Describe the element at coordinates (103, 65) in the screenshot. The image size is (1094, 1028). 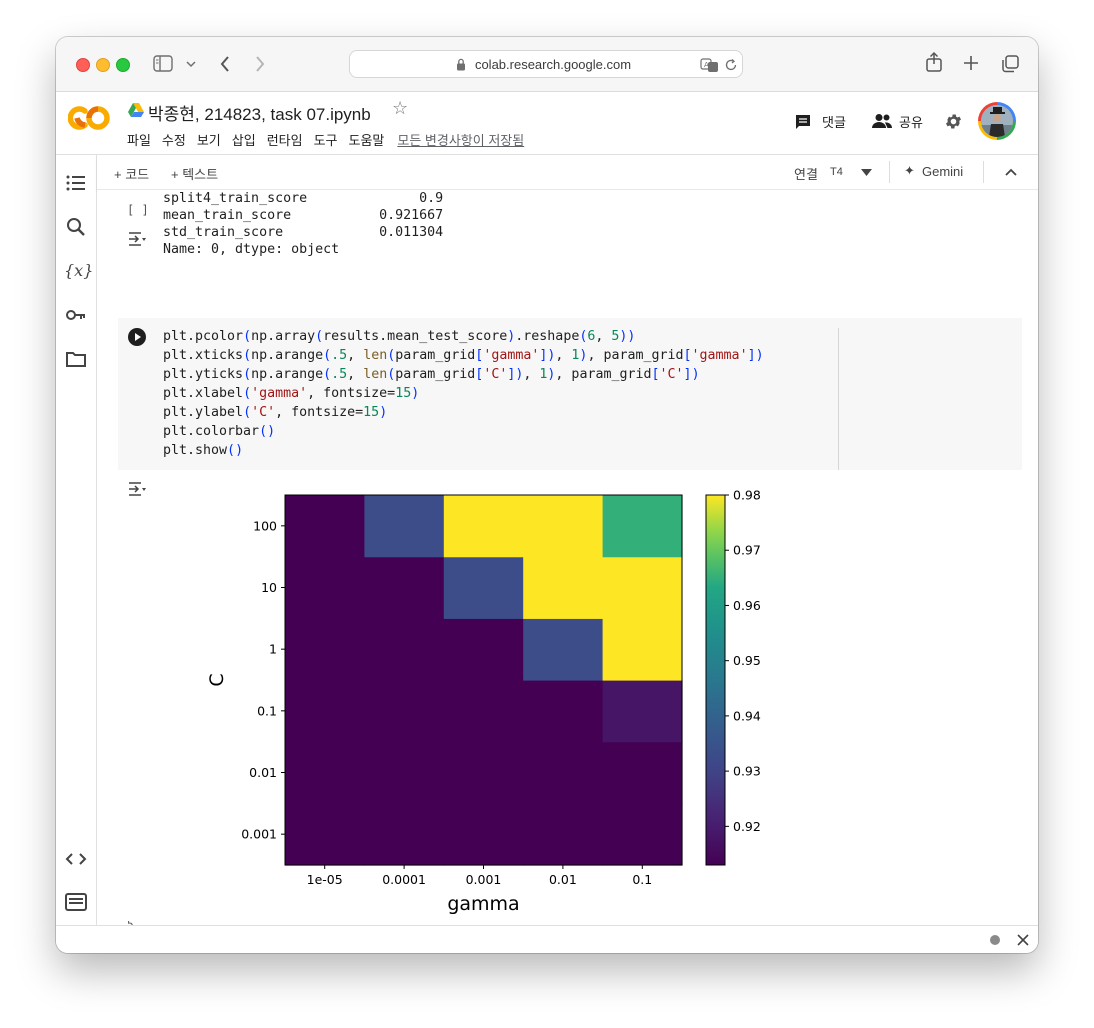
I see `minimize-window-button` at that location.